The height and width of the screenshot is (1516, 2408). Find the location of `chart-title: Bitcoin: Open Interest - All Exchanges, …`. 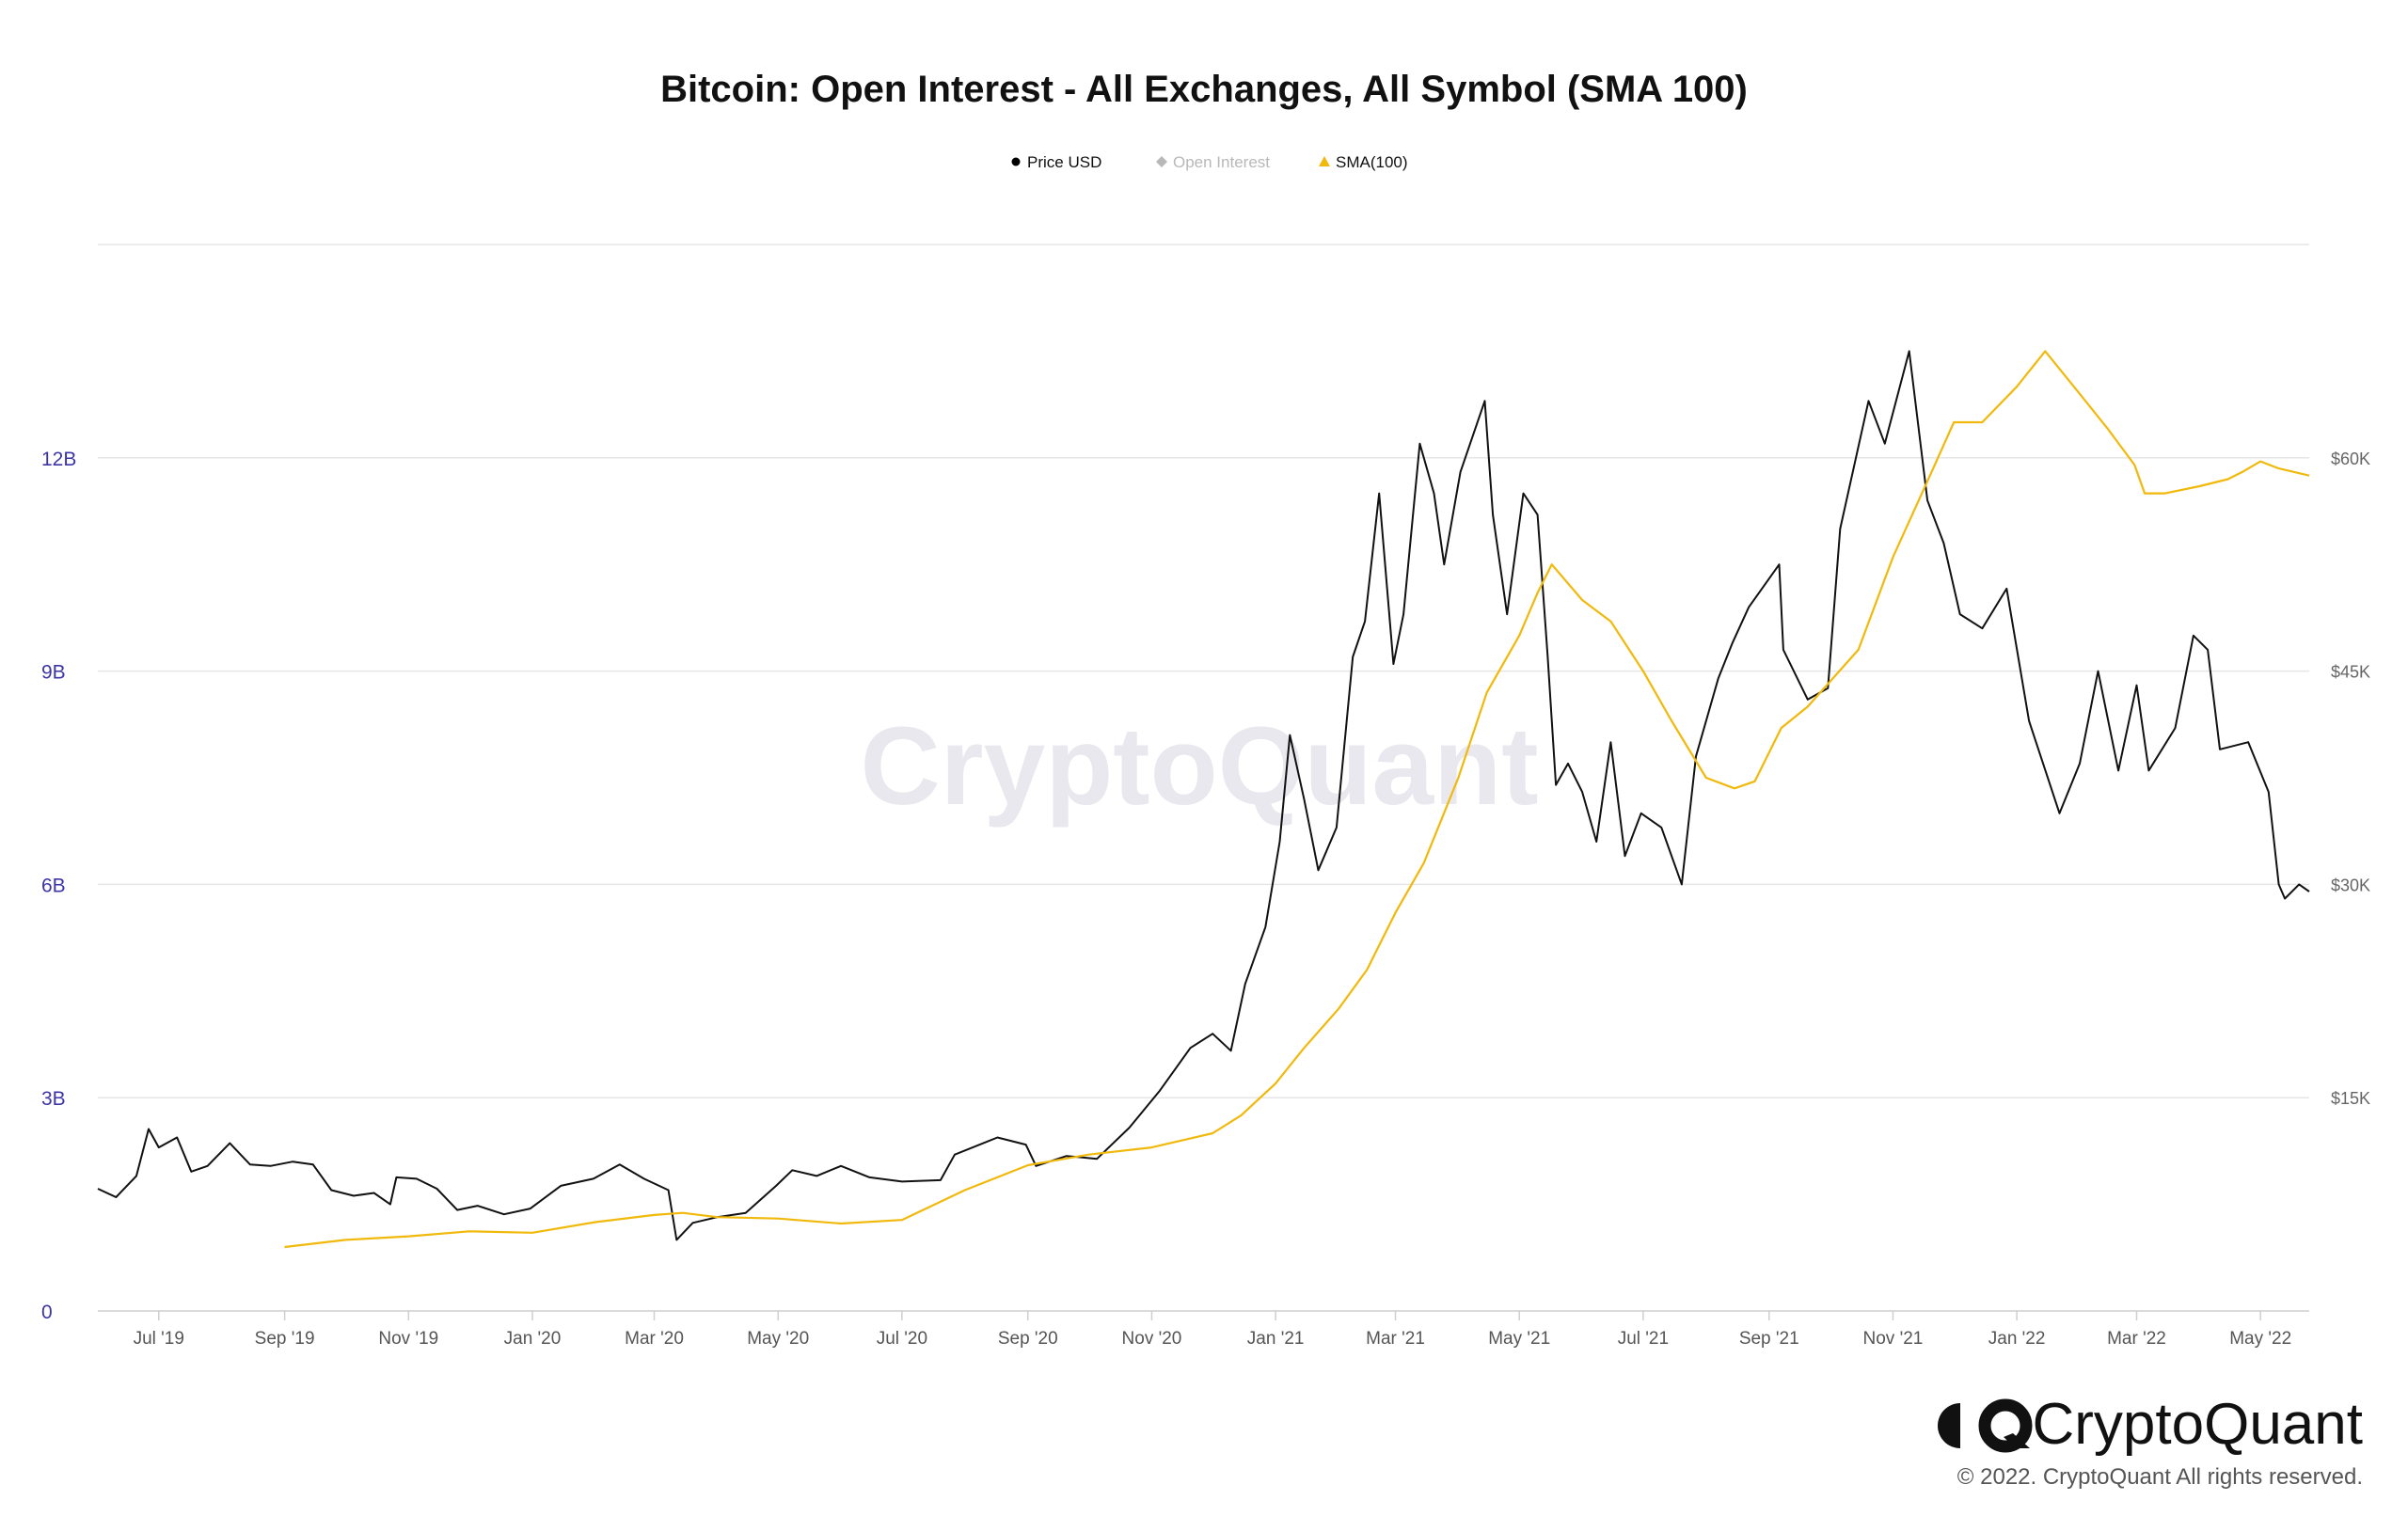

chart-title: Bitcoin: Open Interest - All Exchanges, … is located at coordinates (1204, 89).